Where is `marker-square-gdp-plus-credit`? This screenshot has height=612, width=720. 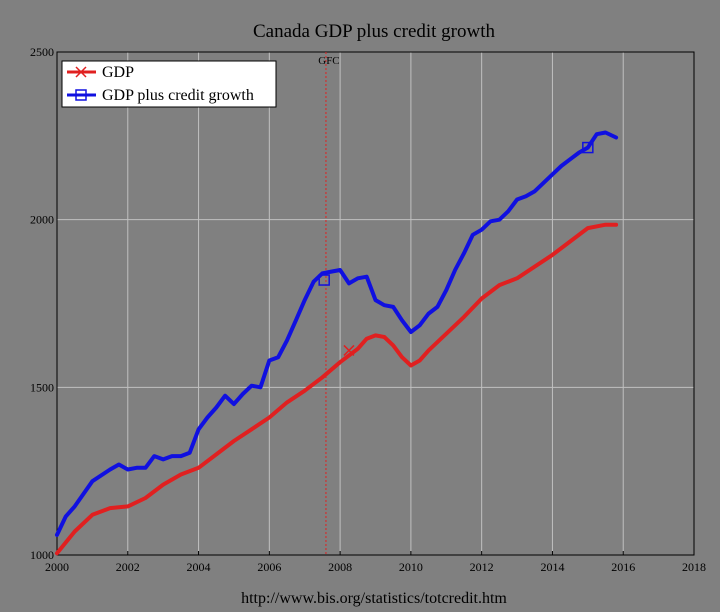
marker-square-gdp-plus-credit is located at coordinates (588, 147).